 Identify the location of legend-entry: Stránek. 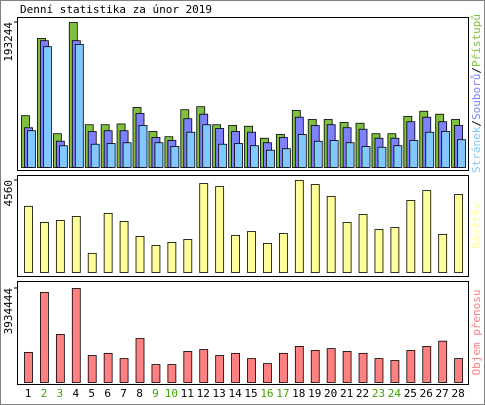
(476, 149).